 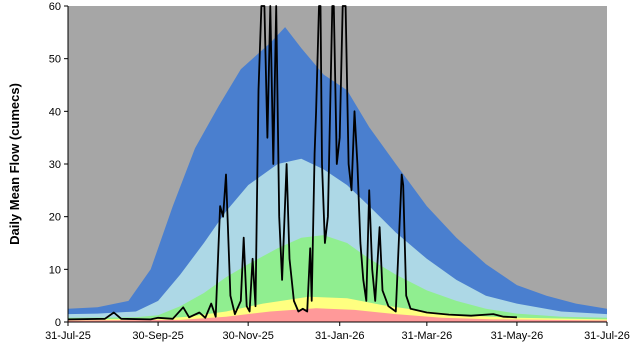 I want to click on x-tick-label: 31-Jul-25, so click(x=68, y=336).